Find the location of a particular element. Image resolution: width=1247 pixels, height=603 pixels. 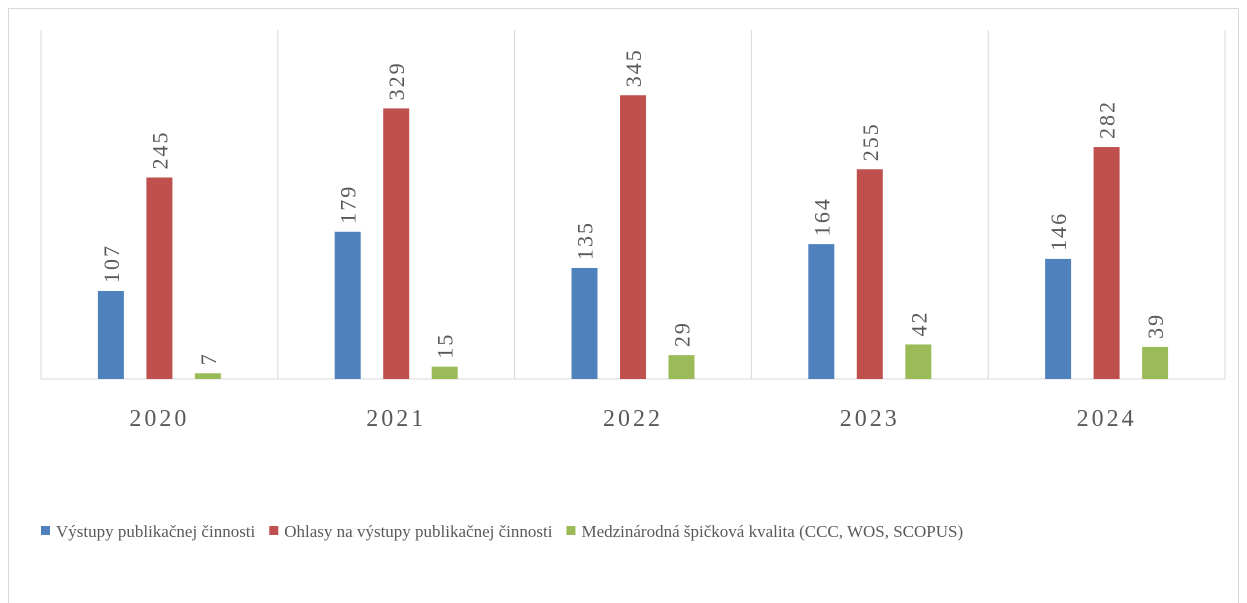

data-label: 29 is located at coordinates (682, 334).